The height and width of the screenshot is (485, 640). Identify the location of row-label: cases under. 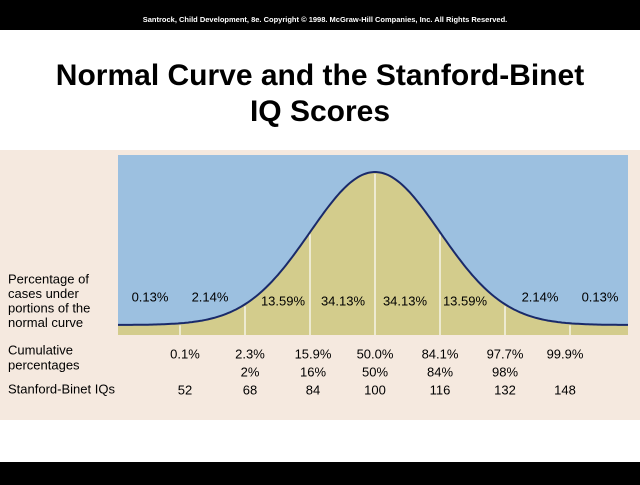
(43, 293).